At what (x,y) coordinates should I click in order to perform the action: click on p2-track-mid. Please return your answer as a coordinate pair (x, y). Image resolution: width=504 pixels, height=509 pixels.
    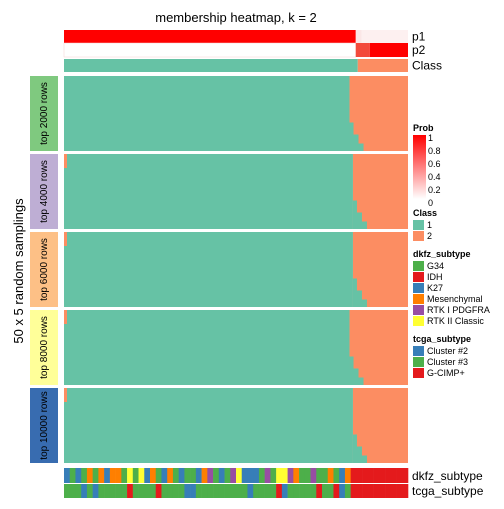
    Looking at the image, I should click on (362, 50).